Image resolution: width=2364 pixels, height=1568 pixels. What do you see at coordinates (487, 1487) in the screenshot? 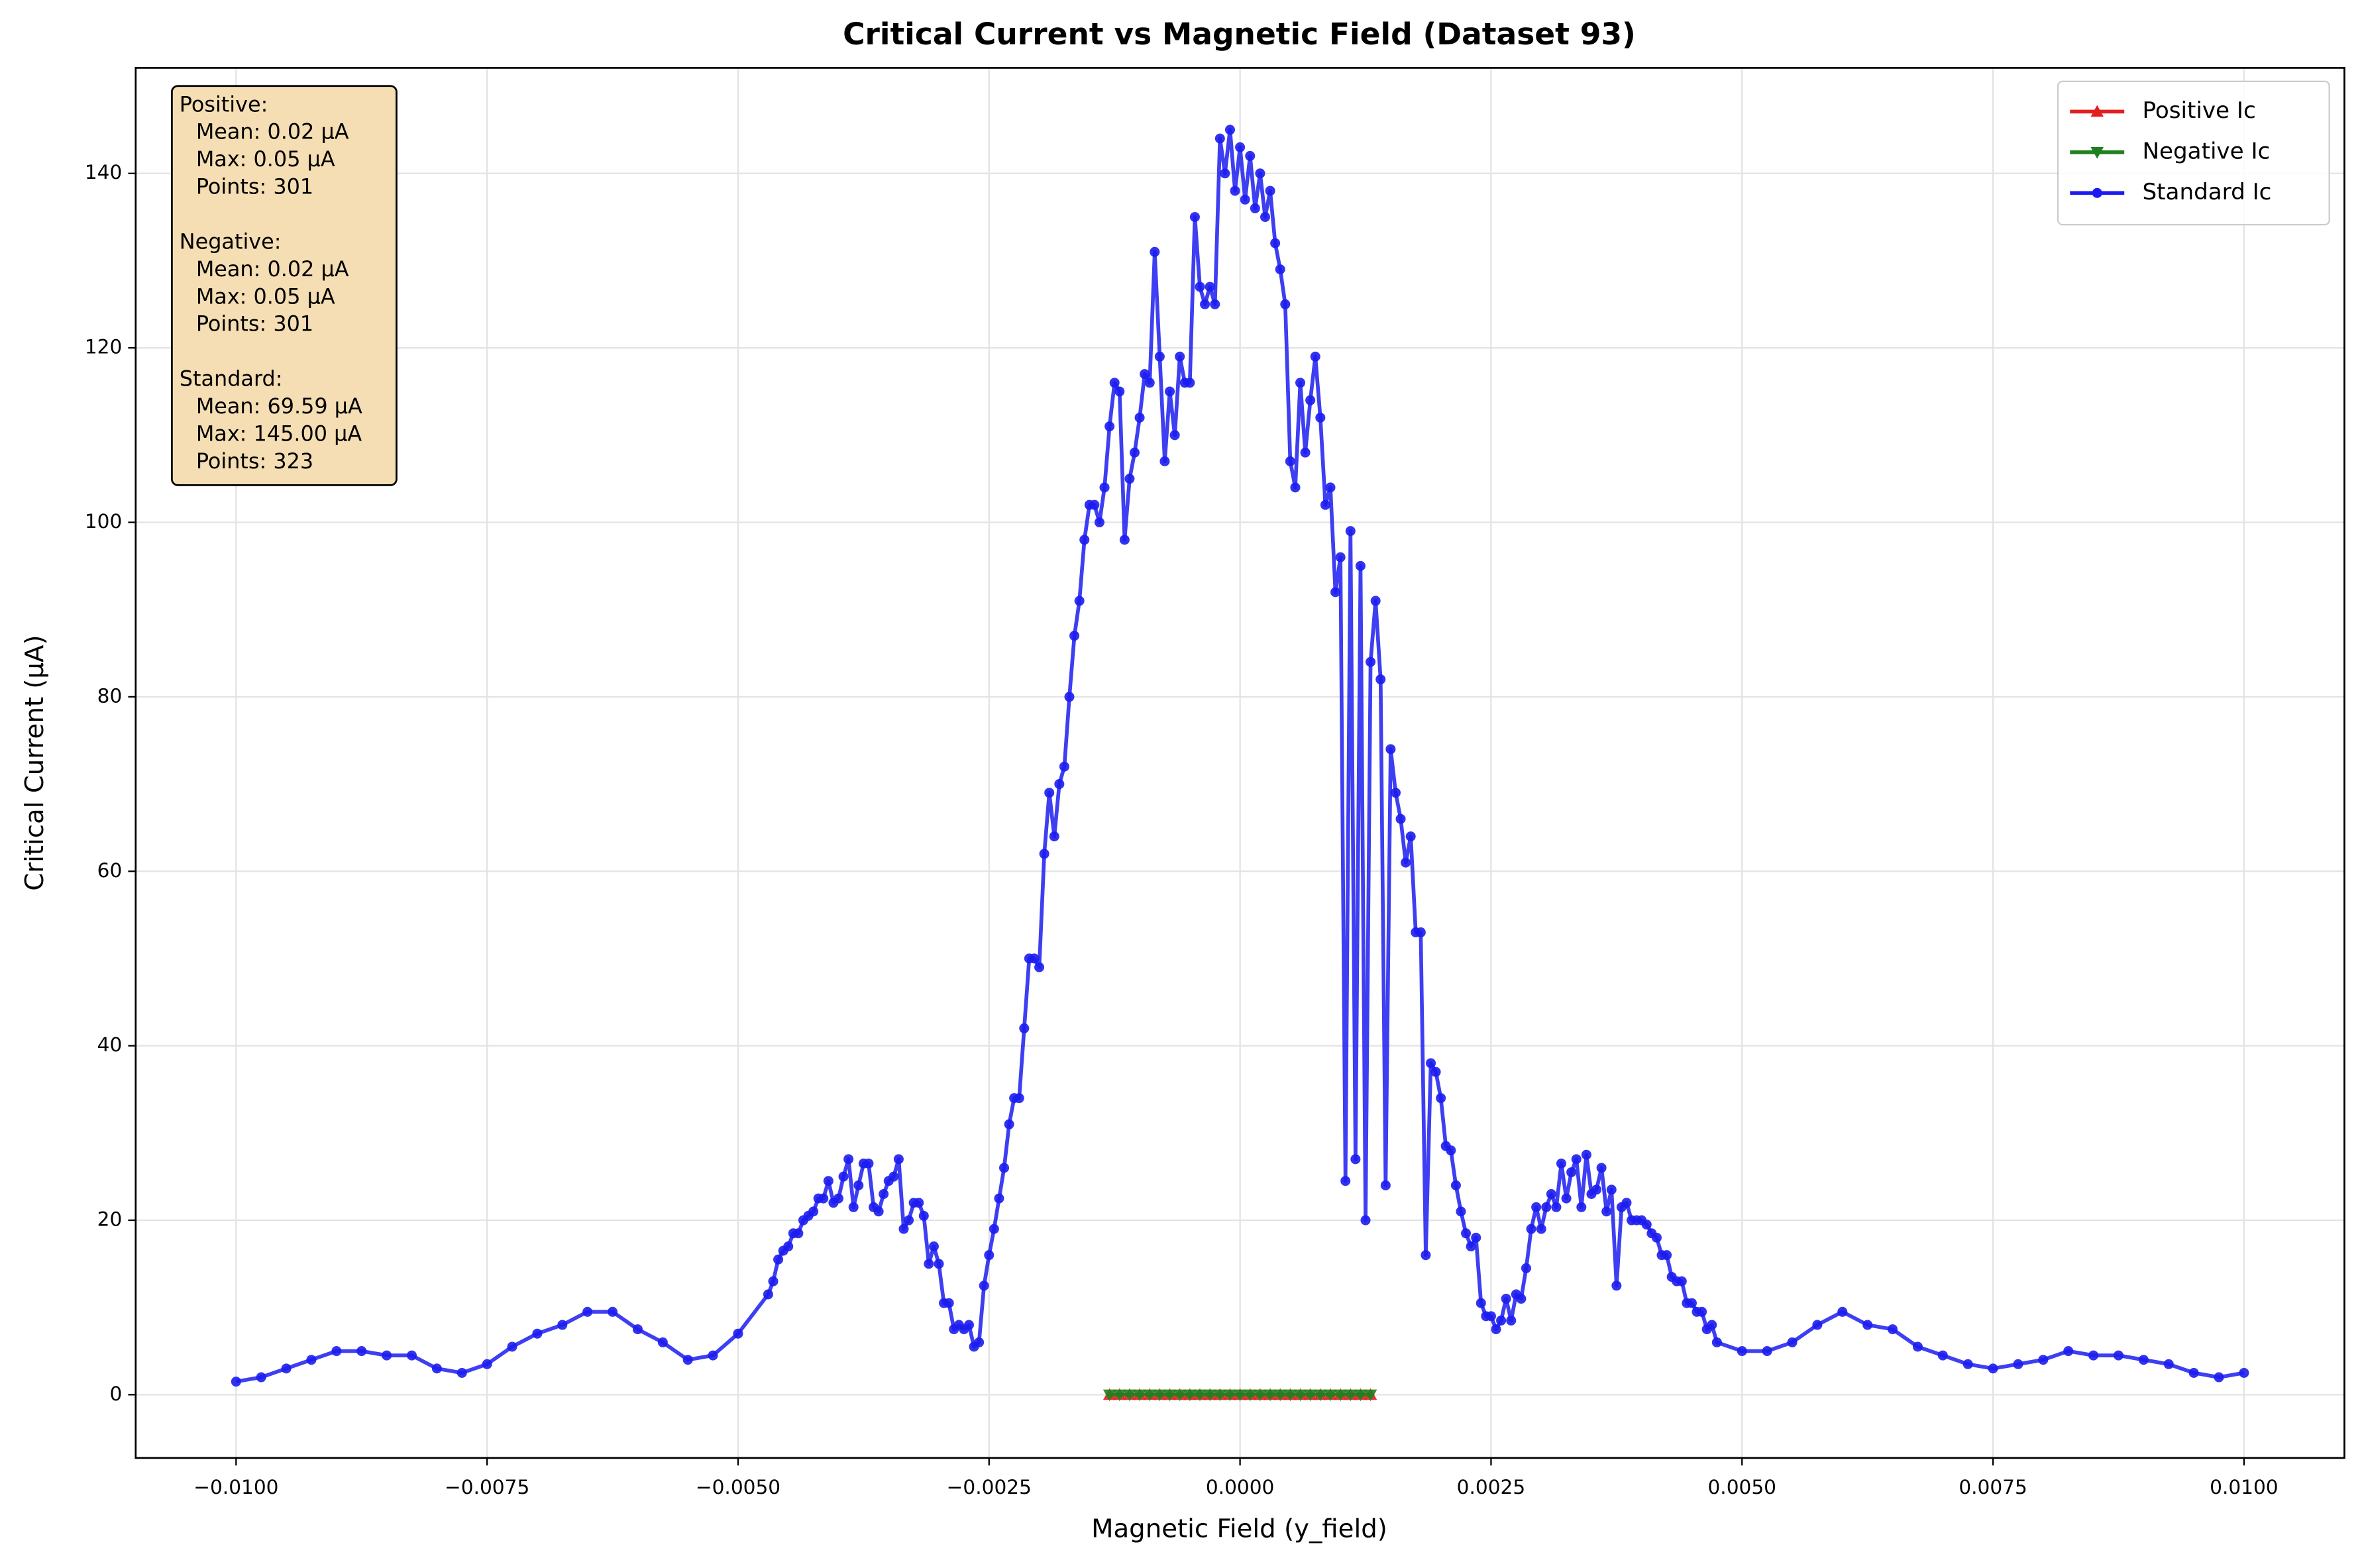
I see `x-tick-label: −0.0075` at bounding box center [487, 1487].